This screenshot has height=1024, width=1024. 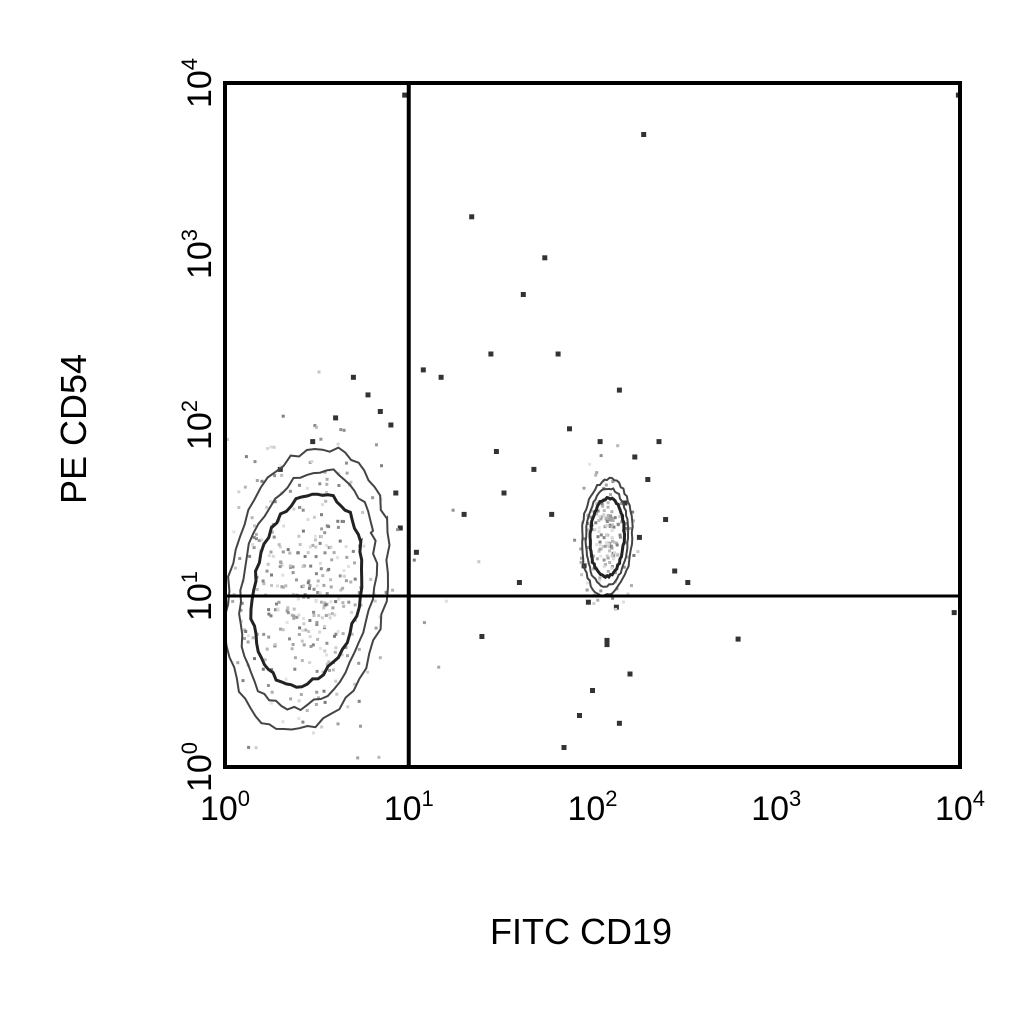 I want to click on x-tick-label: 100, so click(x=225, y=807).